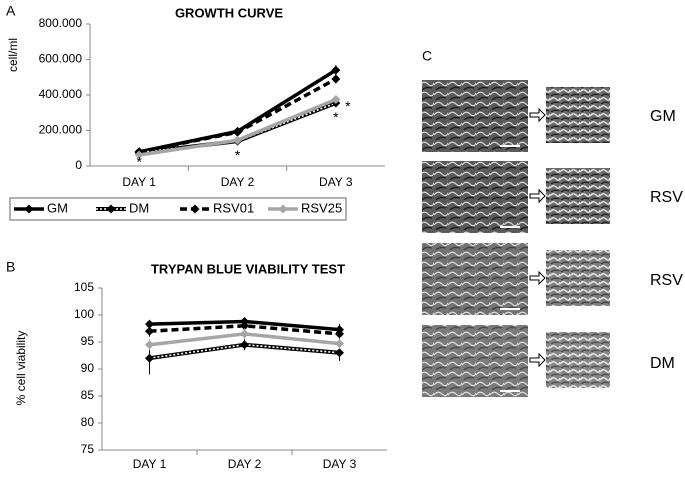 This screenshot has width=685, height=478. I want to click on legend-label: DM, so click(139, 207).